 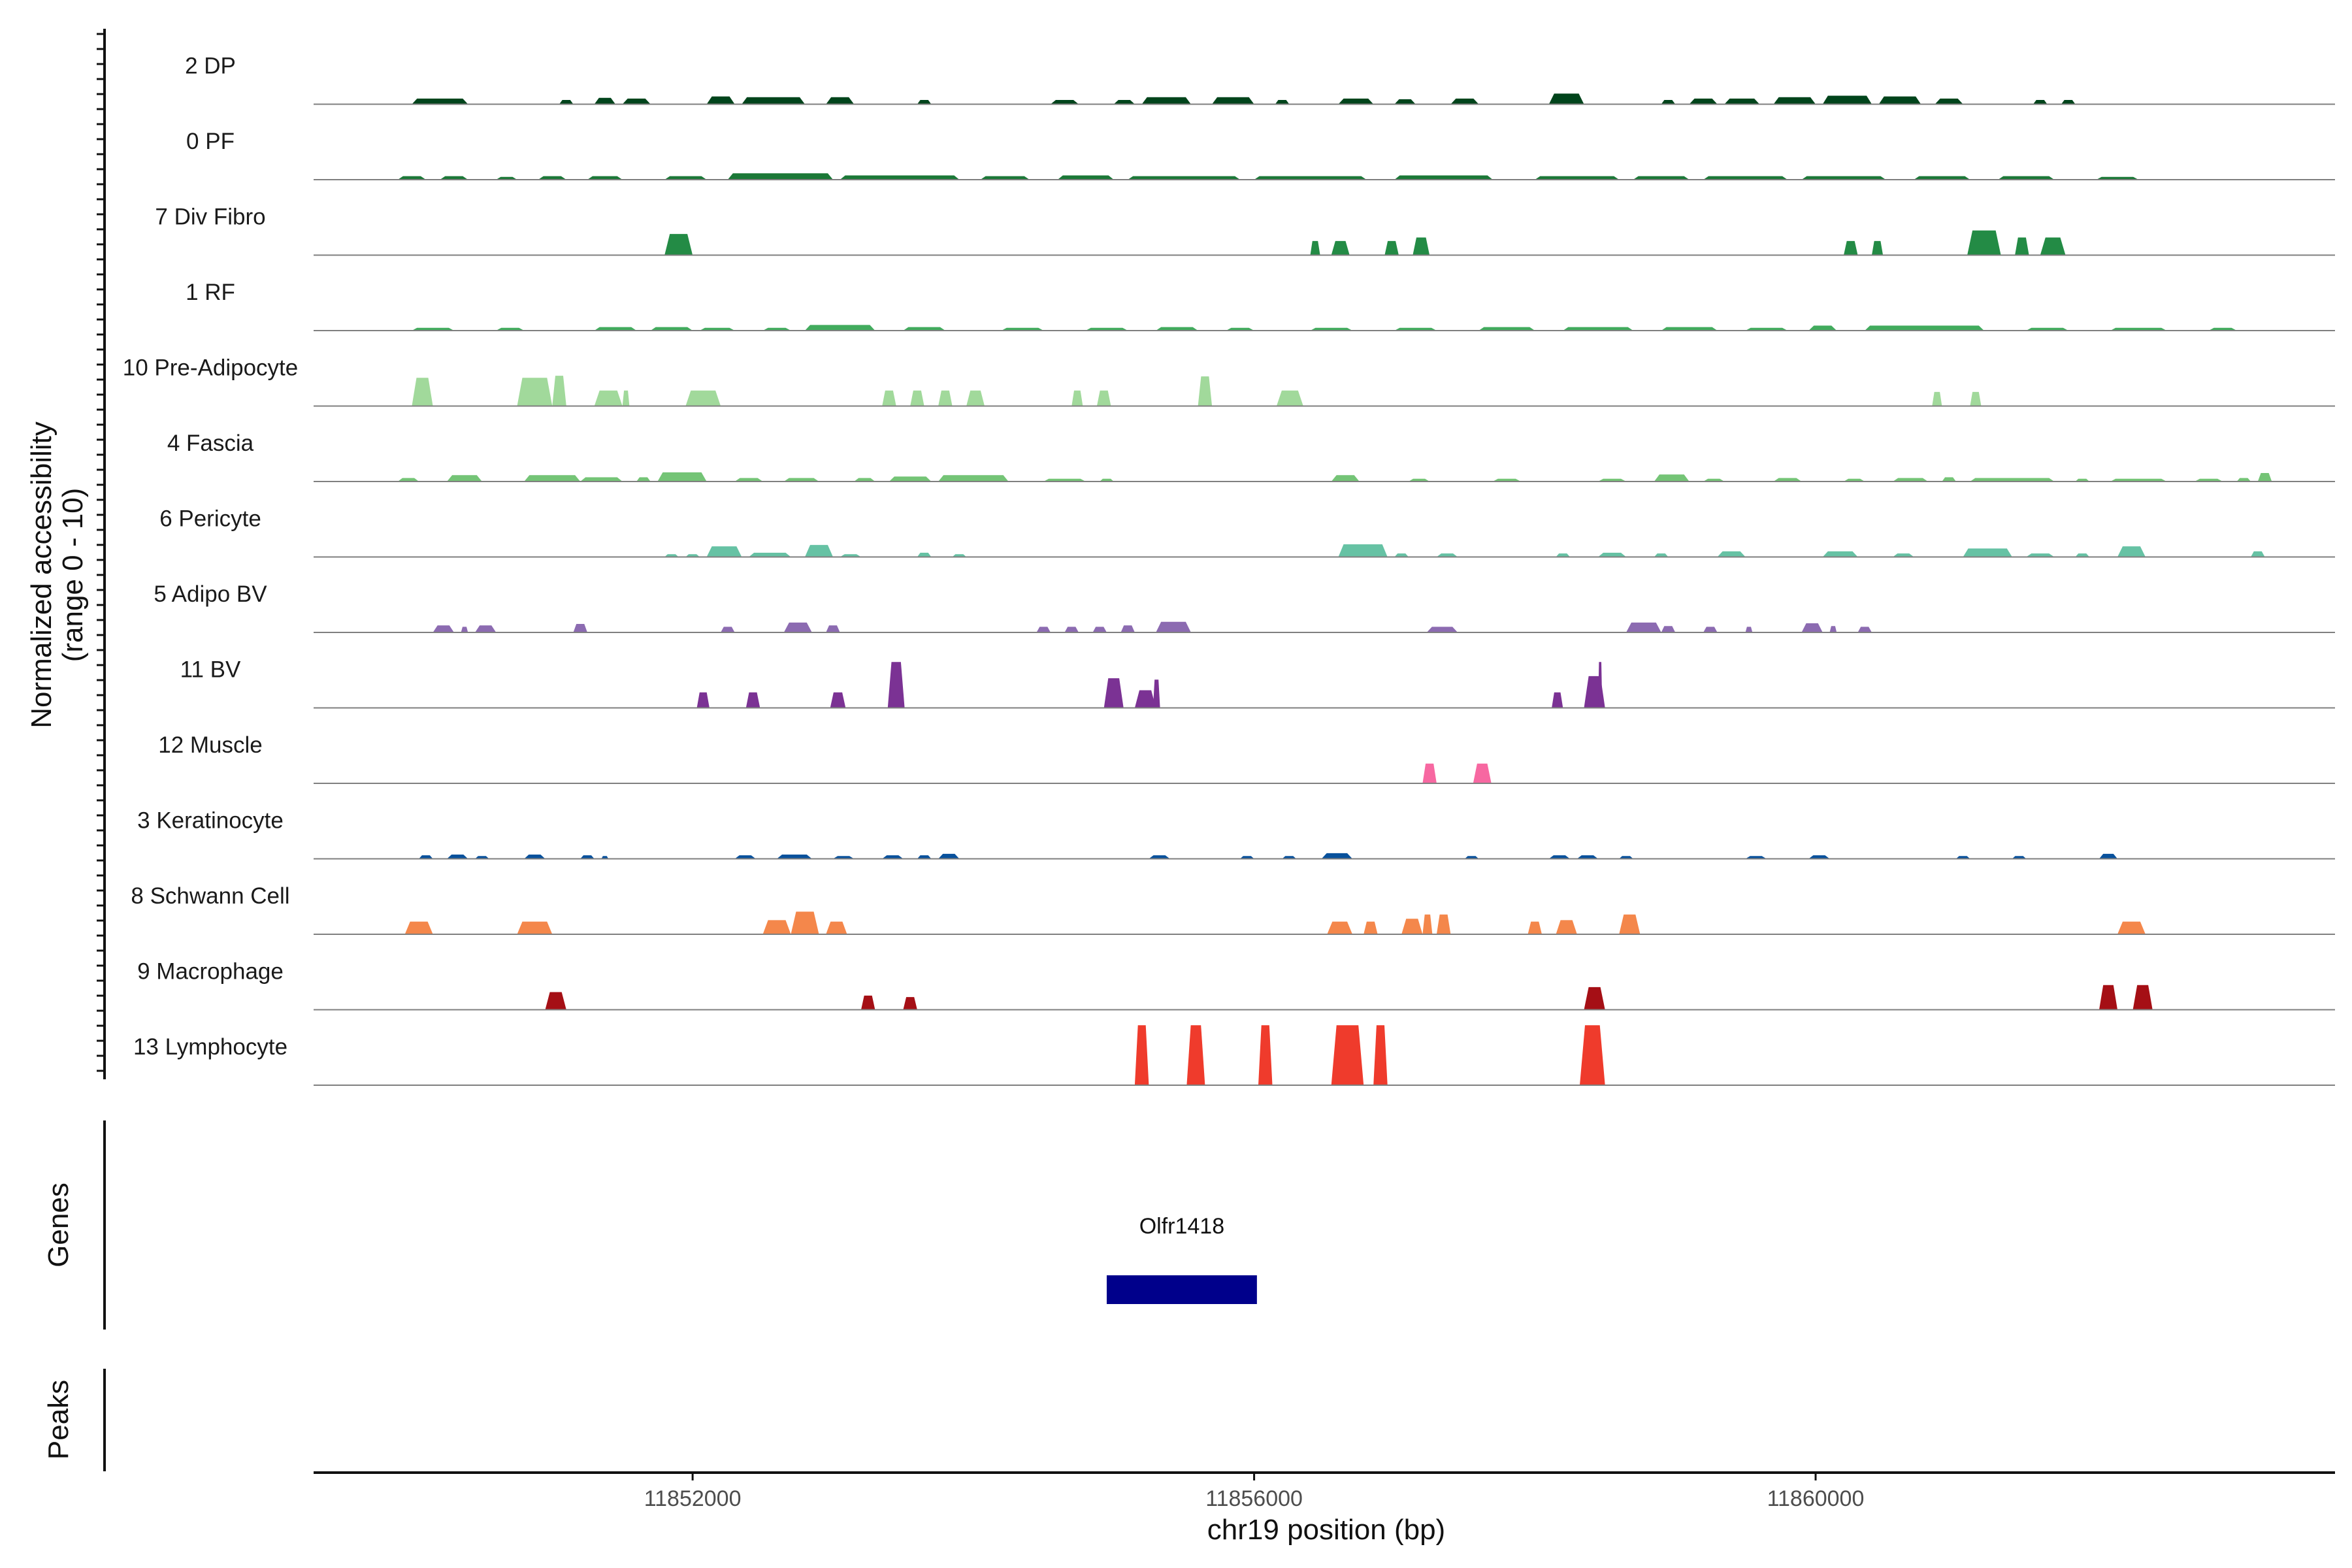 What do you see at coordinates (1254, 1492) in the screenshot?
I see `x-axis-ticks: 11852000 11856000 11860000` at bounding box center [1254, 1492].